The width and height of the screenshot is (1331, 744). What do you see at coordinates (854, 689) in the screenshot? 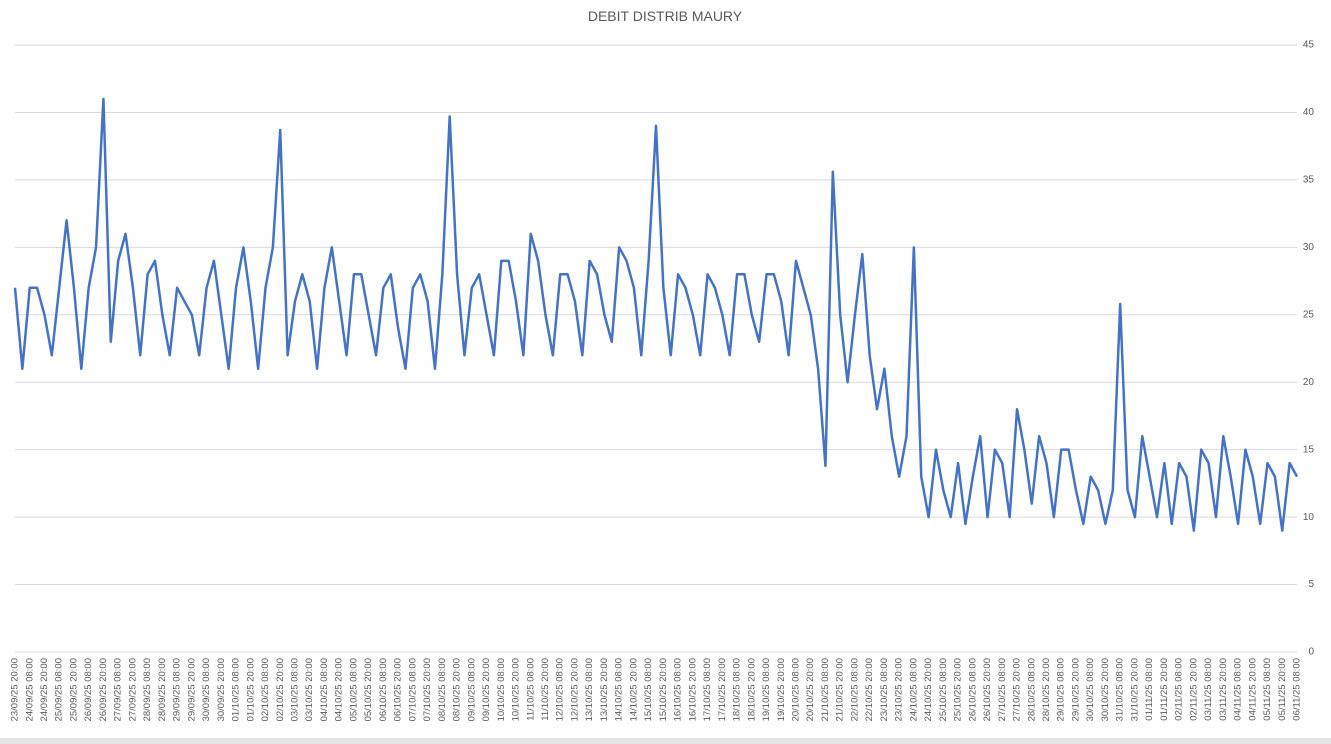
I see `x-tick-label: 22/10/25 08:00` at bounding box center [854, 689].